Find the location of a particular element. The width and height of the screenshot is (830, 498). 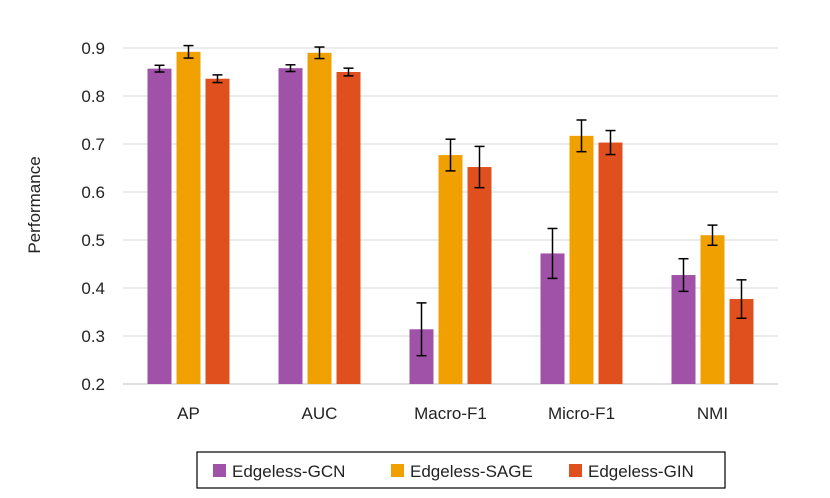

y-tick-label: 0.5 is located at coordinates (93, 240).